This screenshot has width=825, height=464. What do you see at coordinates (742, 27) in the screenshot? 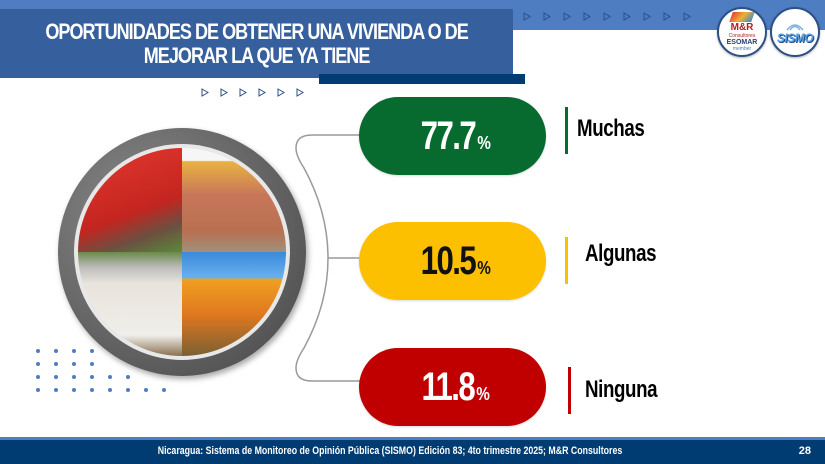
I see `mr-logo-name: M&R` at bounding box center [742, 27].